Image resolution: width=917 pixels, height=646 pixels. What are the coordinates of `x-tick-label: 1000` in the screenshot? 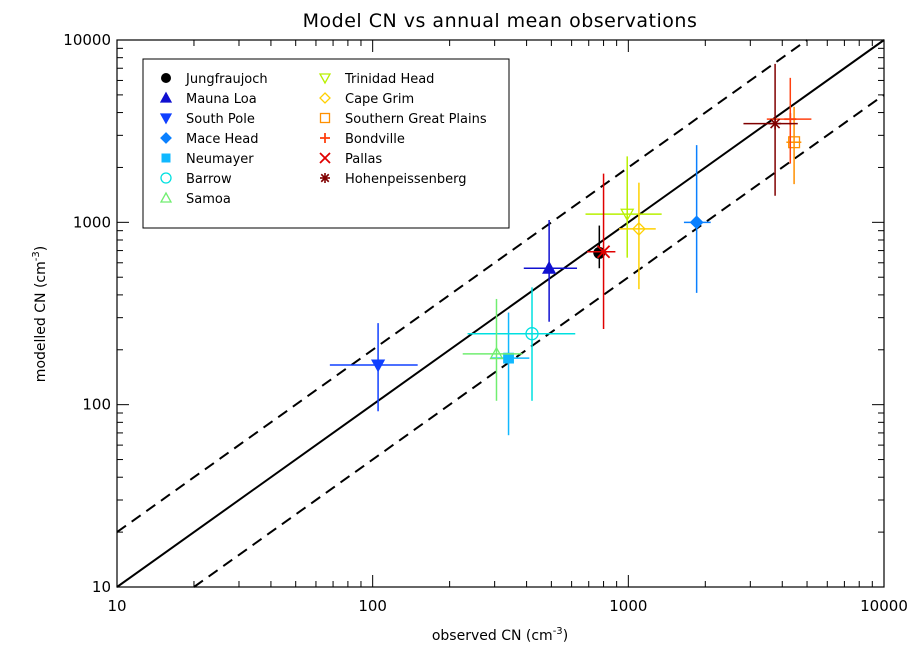 It's located at (628, 606).